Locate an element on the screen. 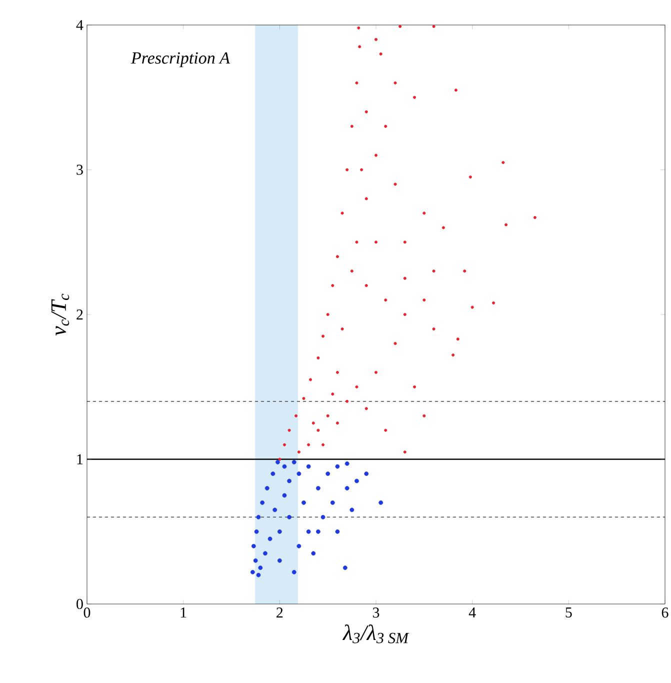  x-tick-label: 5 is located at coordinates (569, 613).